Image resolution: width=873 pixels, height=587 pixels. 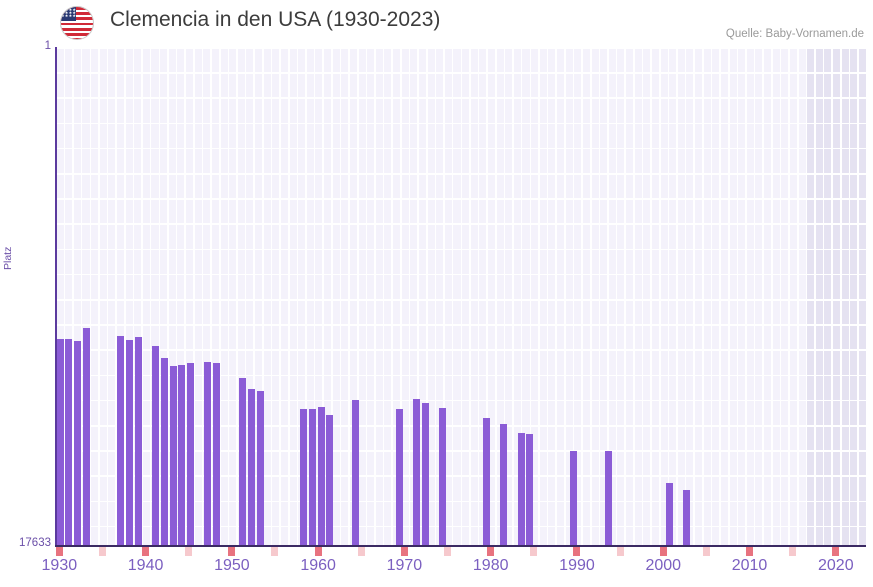 I want to click on flag-stars: ★★★★ ★★★★ ★★★★, so click(x=68, y=13).